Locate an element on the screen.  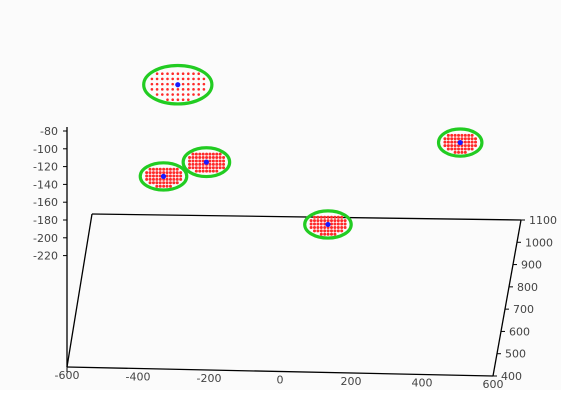
z-tick-label: 800 is located at coordinates (527, 287).